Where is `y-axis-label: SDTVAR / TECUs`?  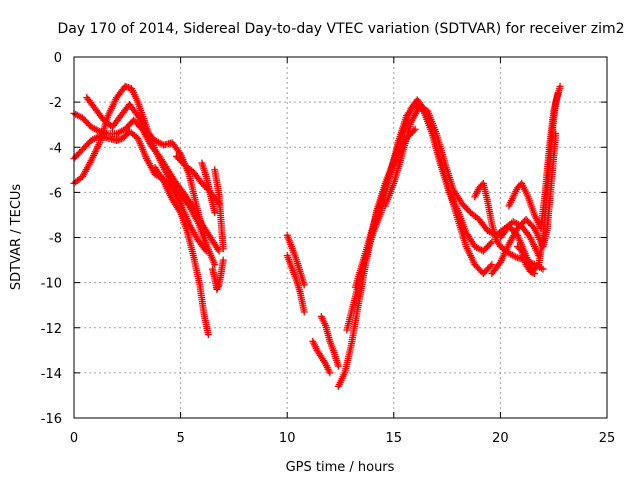 y-axis-label: SDTVAR / TECUs is located at coordinates (16, 237).